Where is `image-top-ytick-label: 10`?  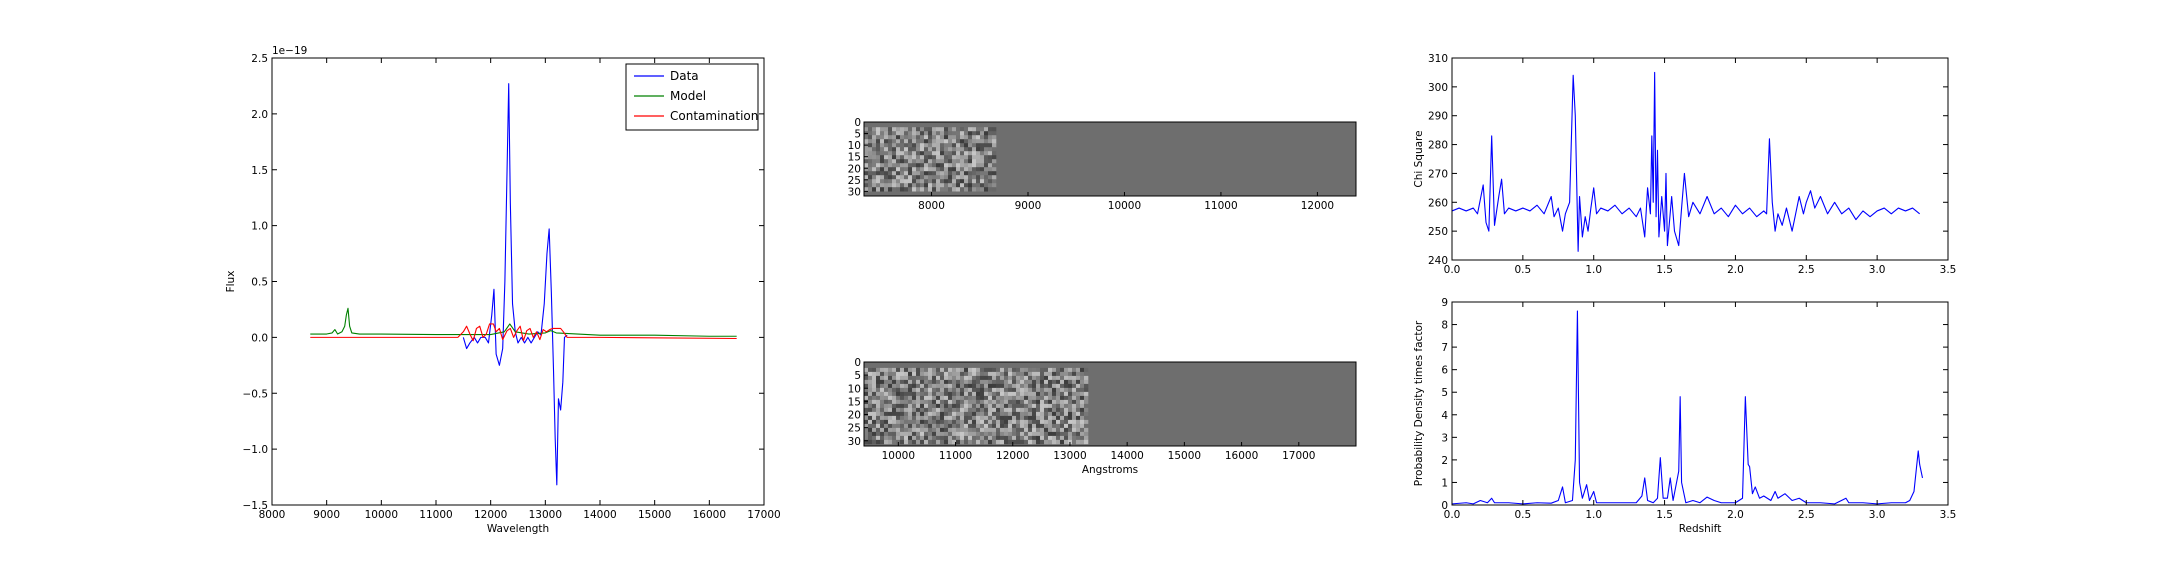
image-top-ytick-label: 10 is located at coordinates (854, 146).